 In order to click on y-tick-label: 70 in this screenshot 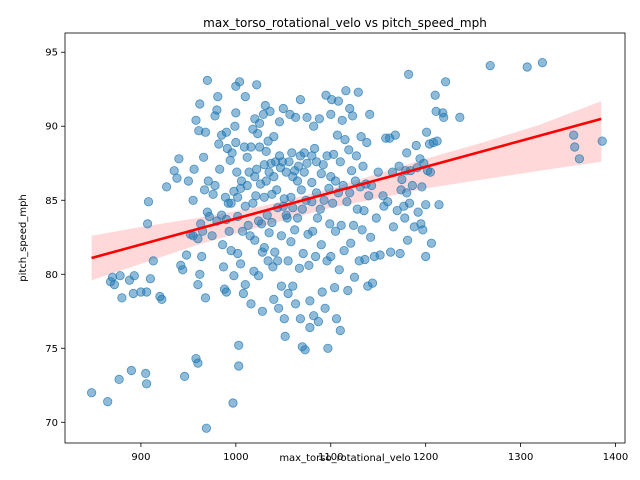, I will do `click(51, 423)`.